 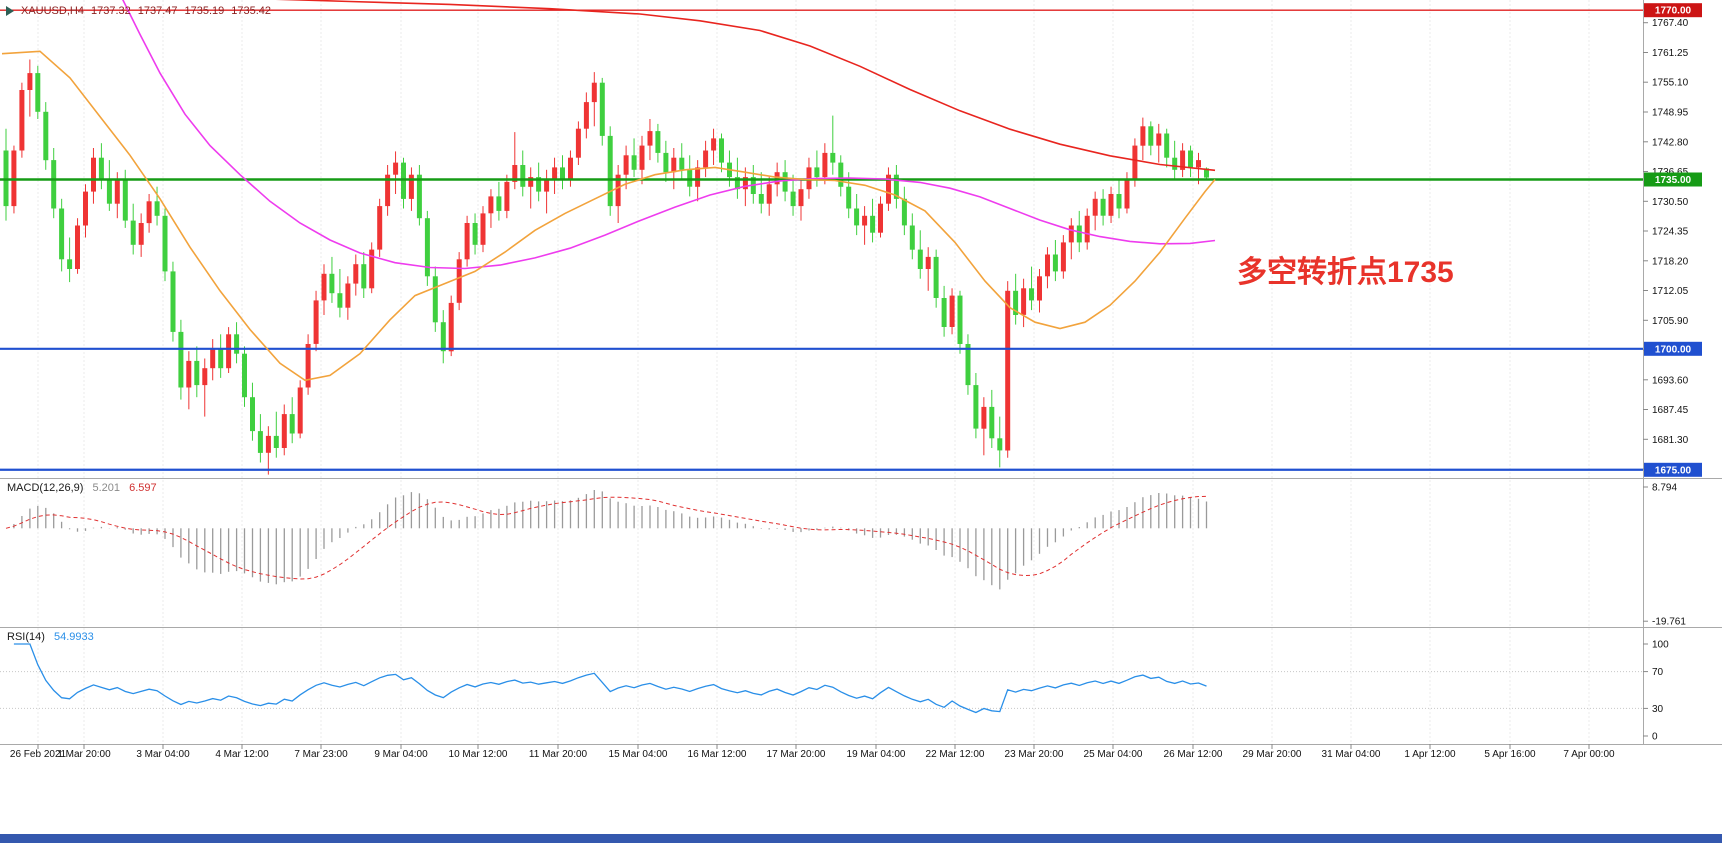 What do you see at coordinates (26, 637) in the screenshot?
I see `rsi-label: RSI(14)` at bounding box center [26, 637].